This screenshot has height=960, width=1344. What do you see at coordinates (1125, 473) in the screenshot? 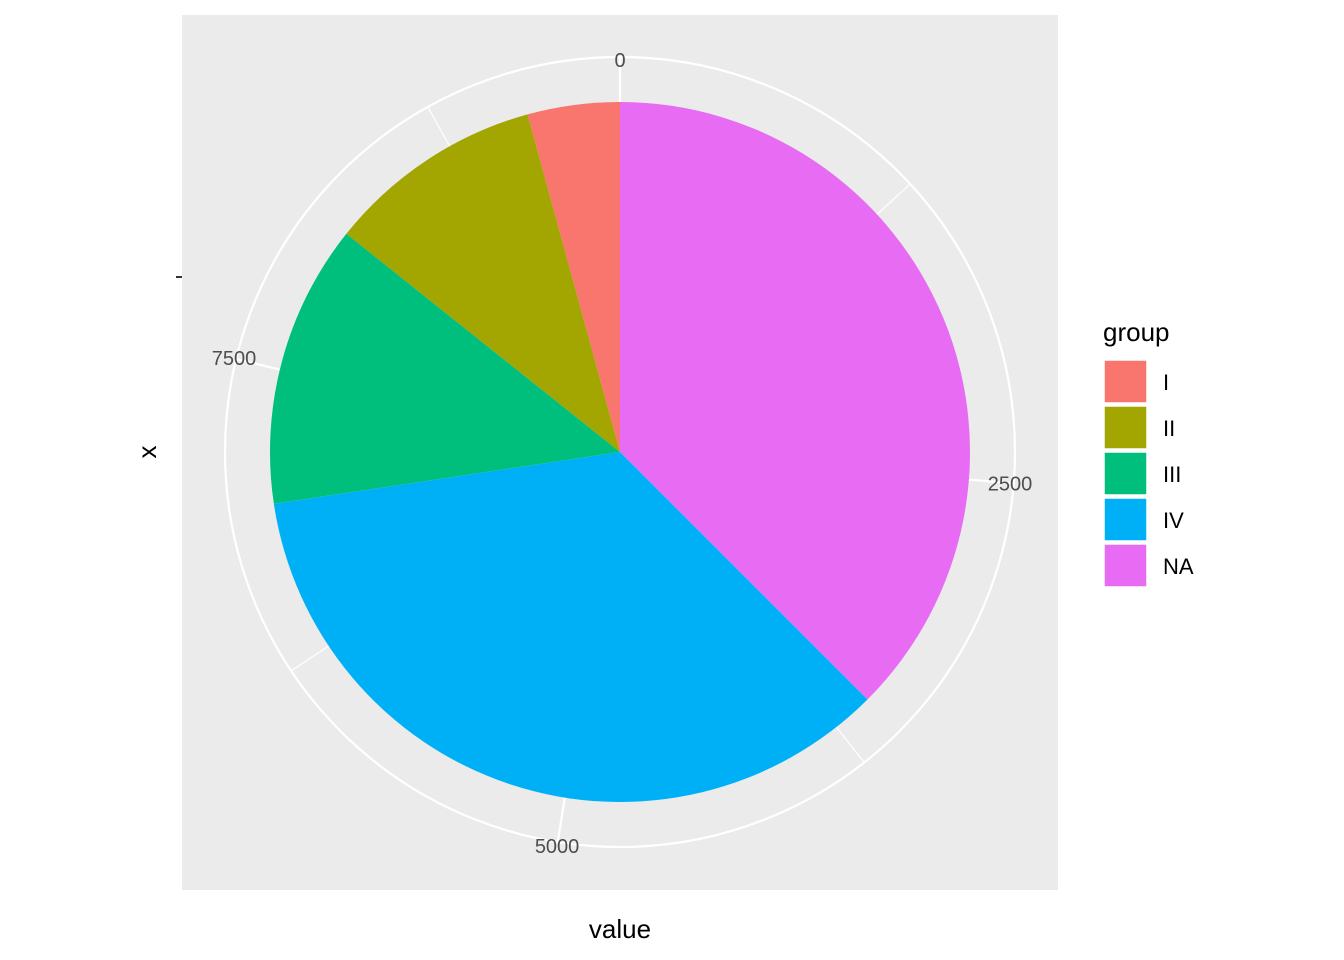
I see `legend-key-III` at bounding box center [1125, 473].